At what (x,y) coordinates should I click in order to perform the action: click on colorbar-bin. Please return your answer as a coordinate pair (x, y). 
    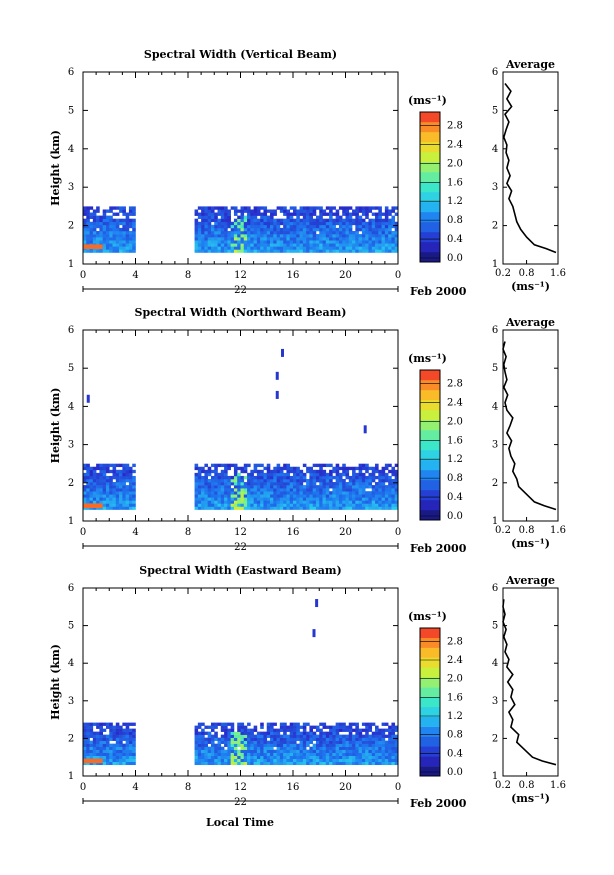
    Looking at the image, I should click on (430, 415).